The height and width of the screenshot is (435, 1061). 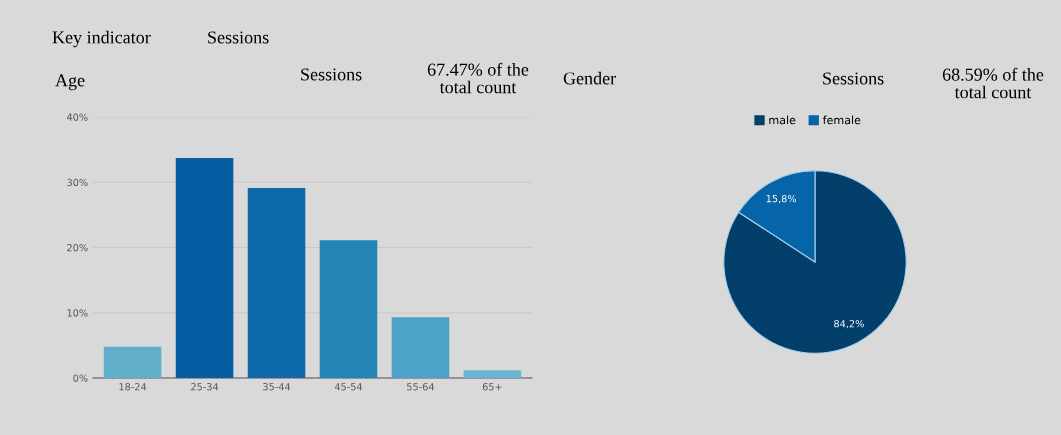 What do you see at coordinates (421, 387) in the screenshot?
I see `x-tick-label: 55-64` at bounding box center [421, 387].